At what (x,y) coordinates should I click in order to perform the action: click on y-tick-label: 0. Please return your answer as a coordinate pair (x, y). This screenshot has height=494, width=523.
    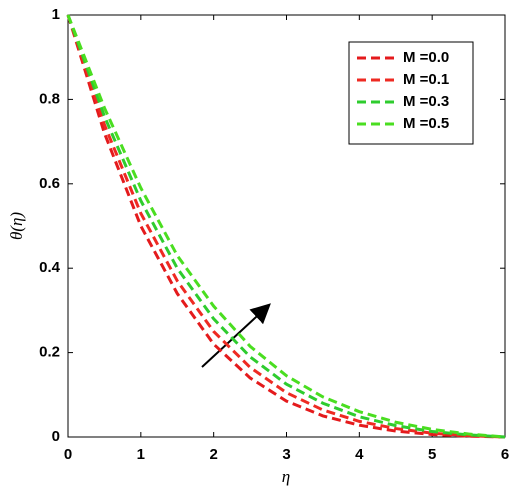
    Looking at the image, I should click on (56, 436).